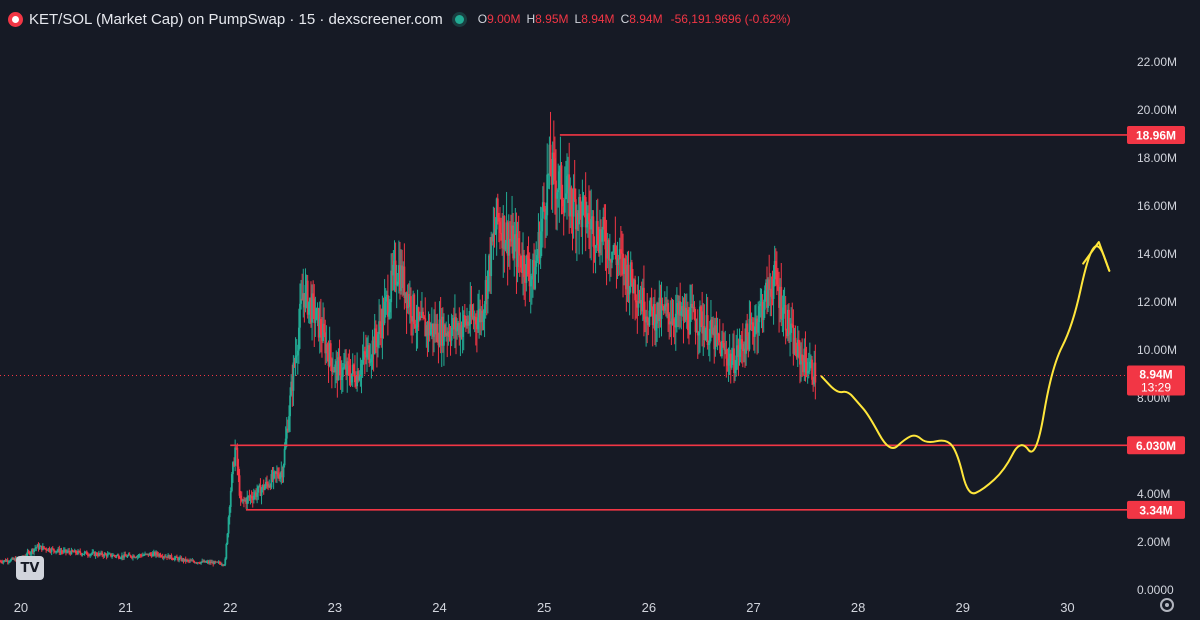 This screenshot has height=620, width=1200. Describe the element at coordinates (1167, 605) in the screenshot. I see `gear-icon` at that location.